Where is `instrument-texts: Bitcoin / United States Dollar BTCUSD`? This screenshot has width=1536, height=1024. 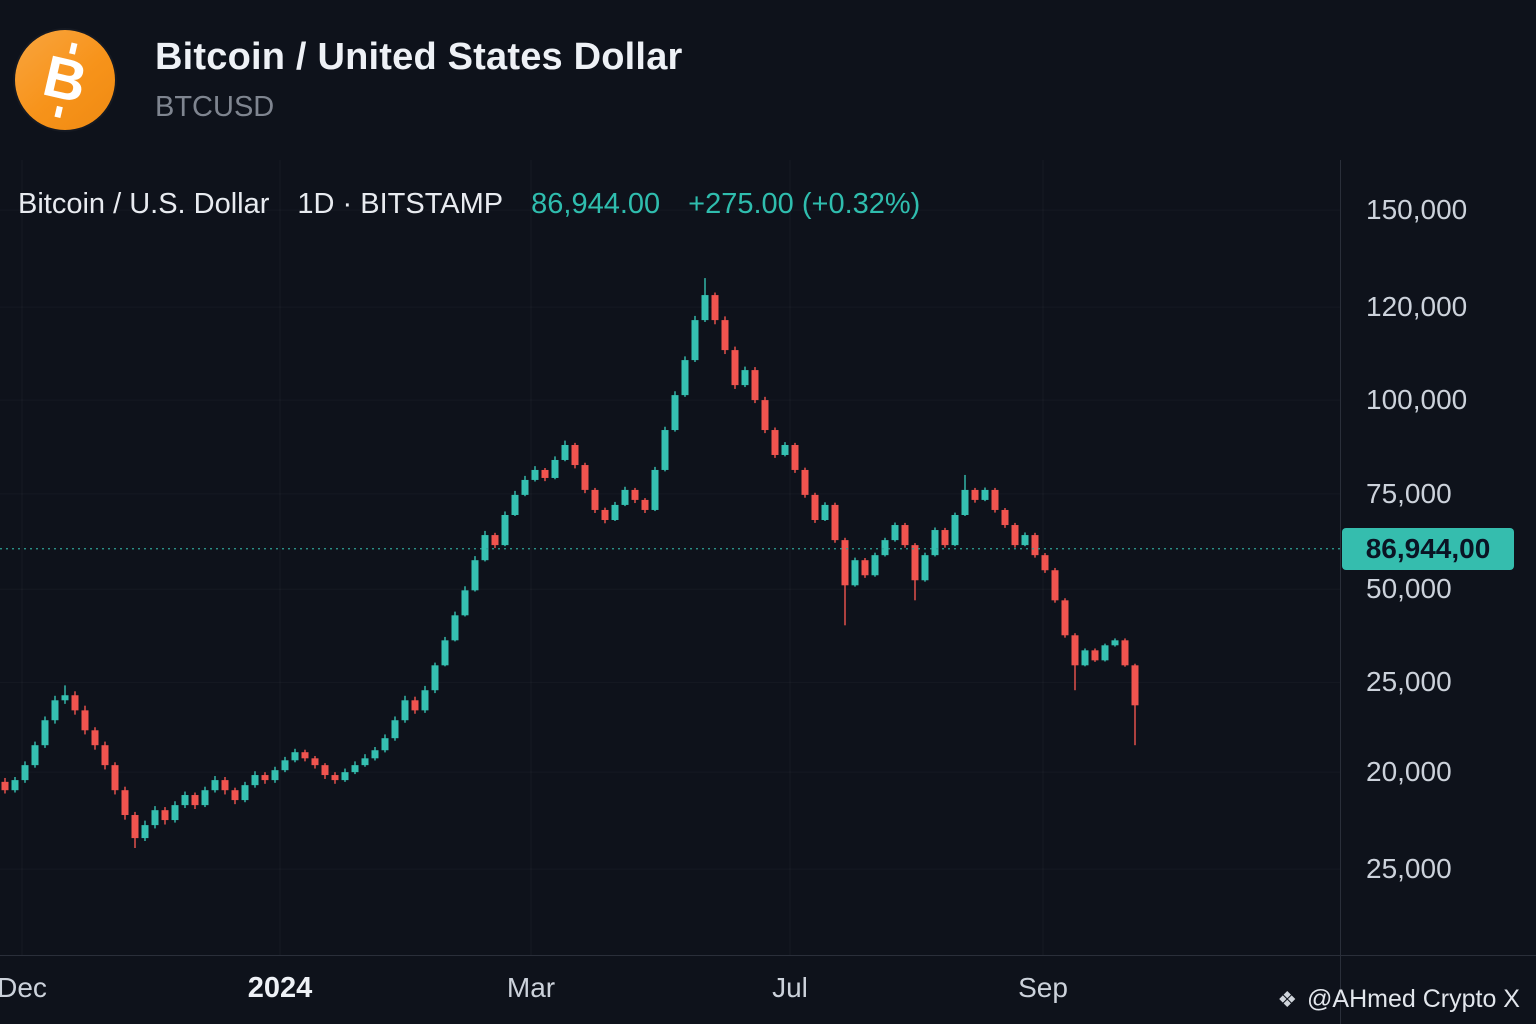
instrument-texts: Bitcoin / United States Dollar BTCUSD is located at coordinates (419, 80).